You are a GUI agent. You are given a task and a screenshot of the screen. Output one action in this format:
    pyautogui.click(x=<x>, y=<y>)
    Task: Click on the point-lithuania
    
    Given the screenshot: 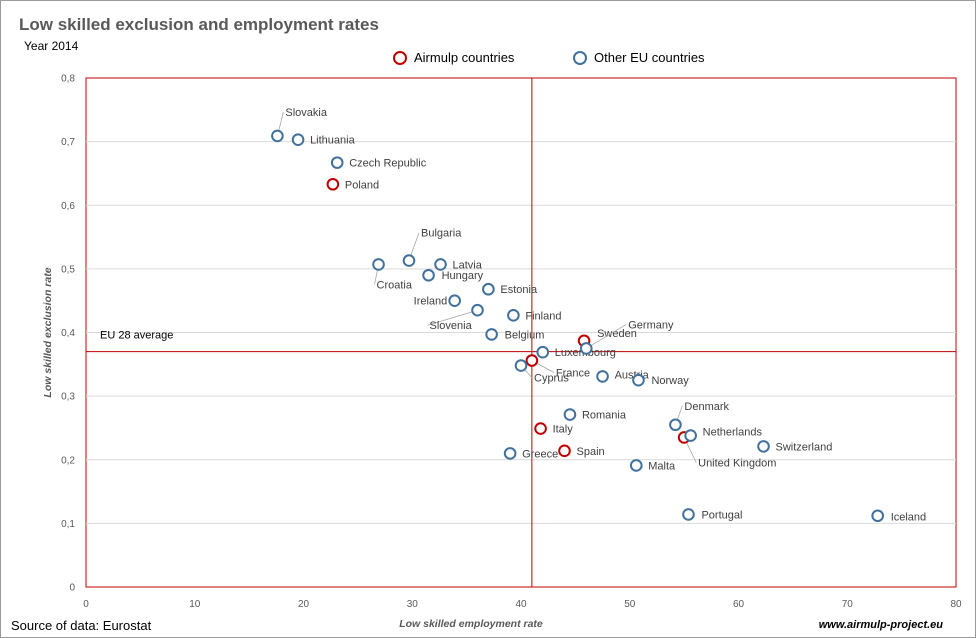 What is the action you would take?
    pyautogui.click(x=298, y=140)
    